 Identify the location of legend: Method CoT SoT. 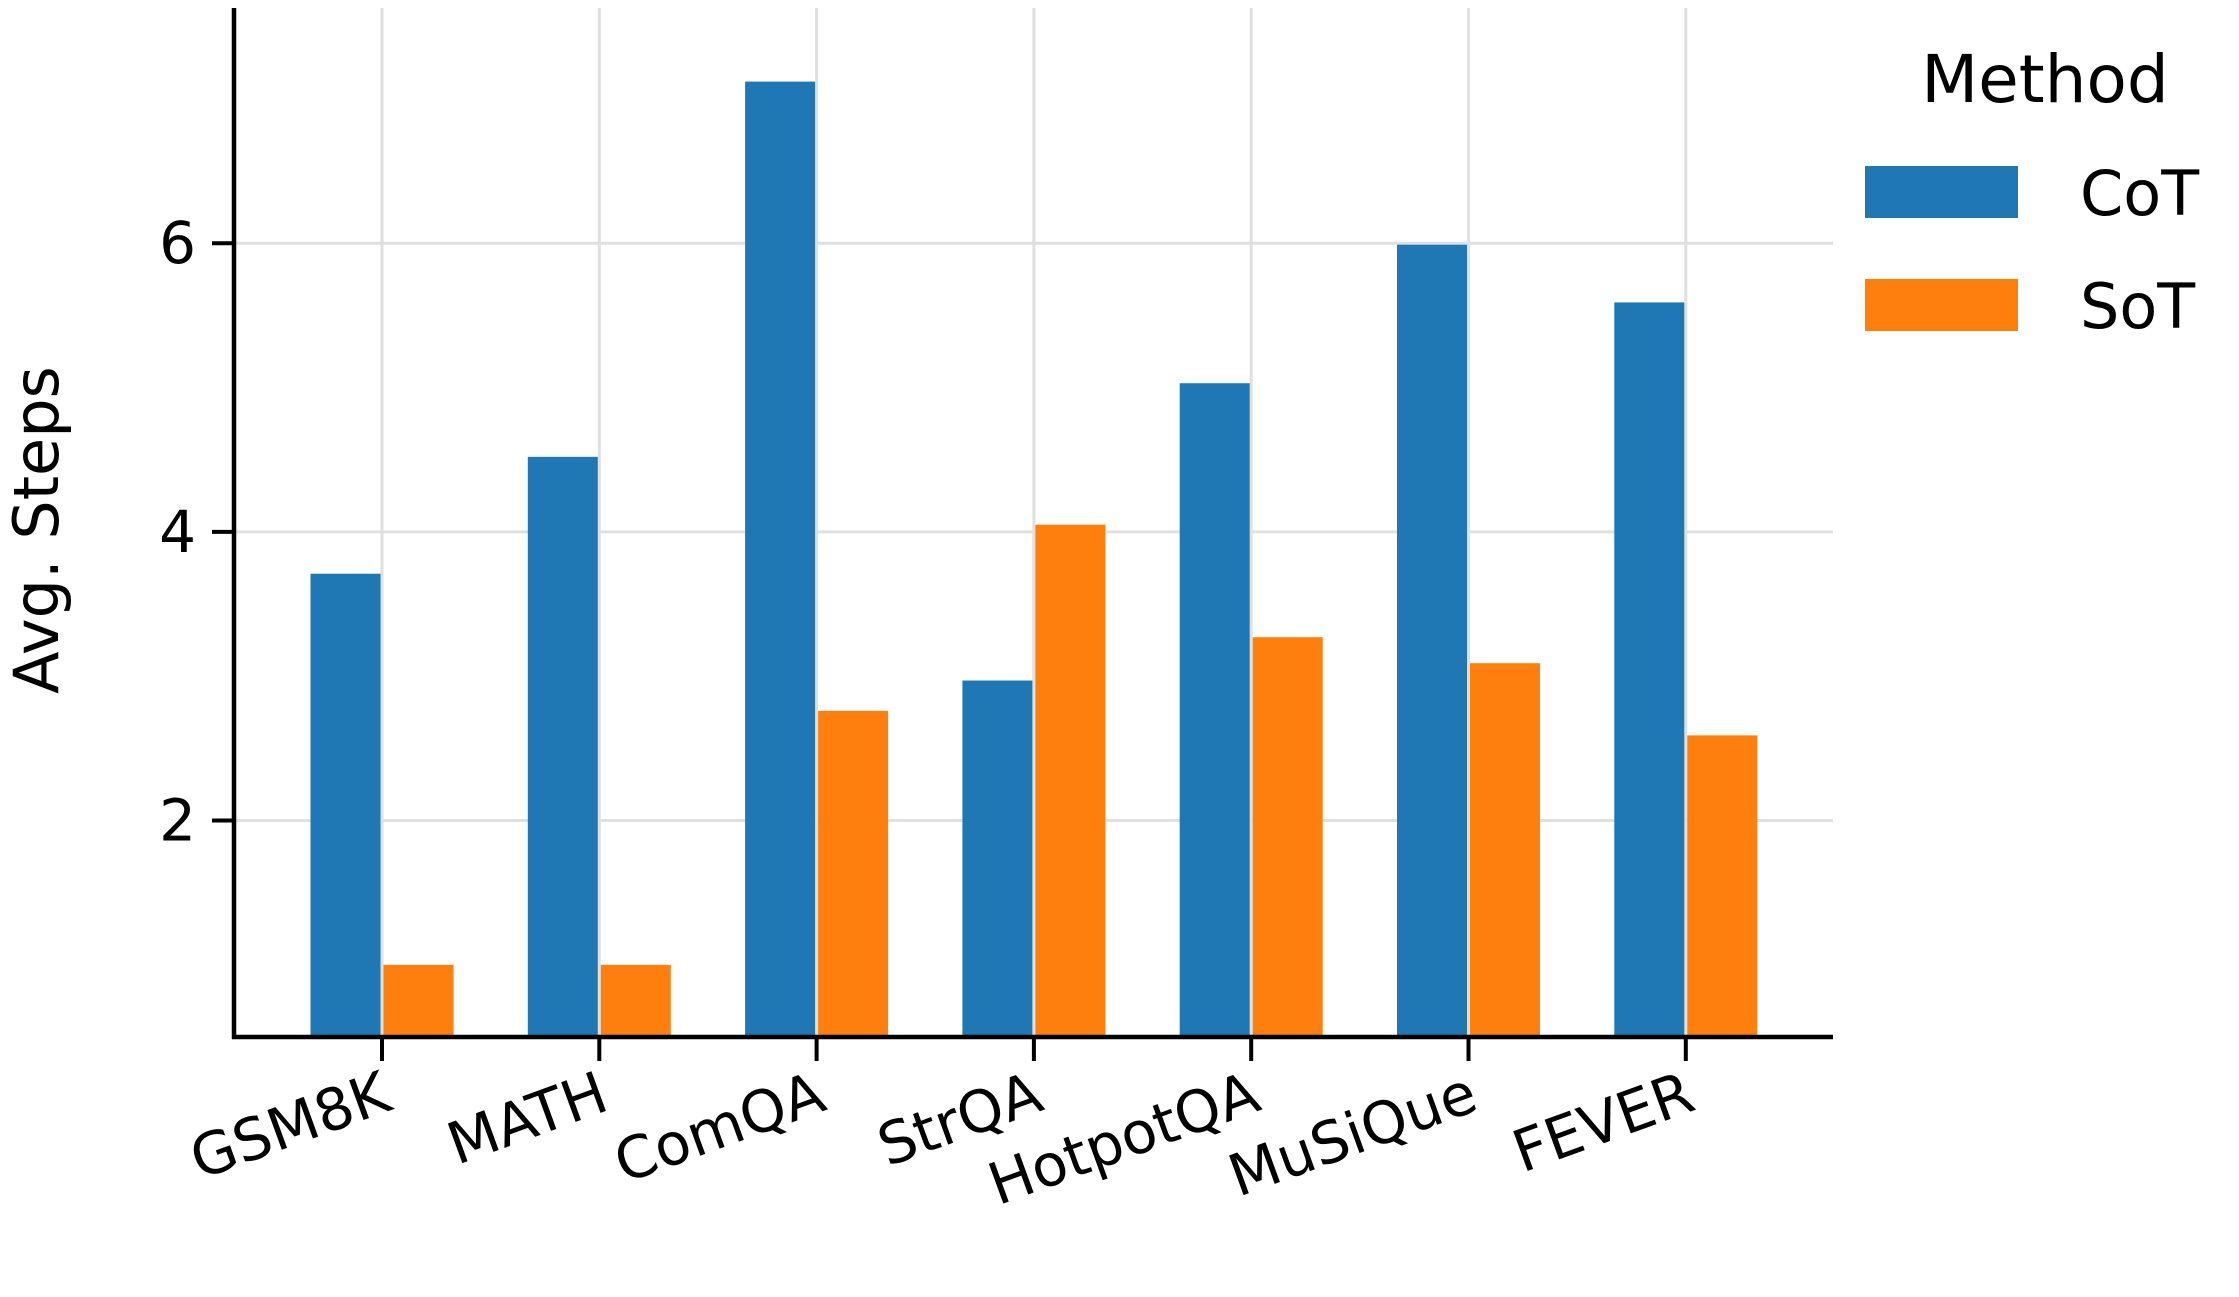
(2032, 192).